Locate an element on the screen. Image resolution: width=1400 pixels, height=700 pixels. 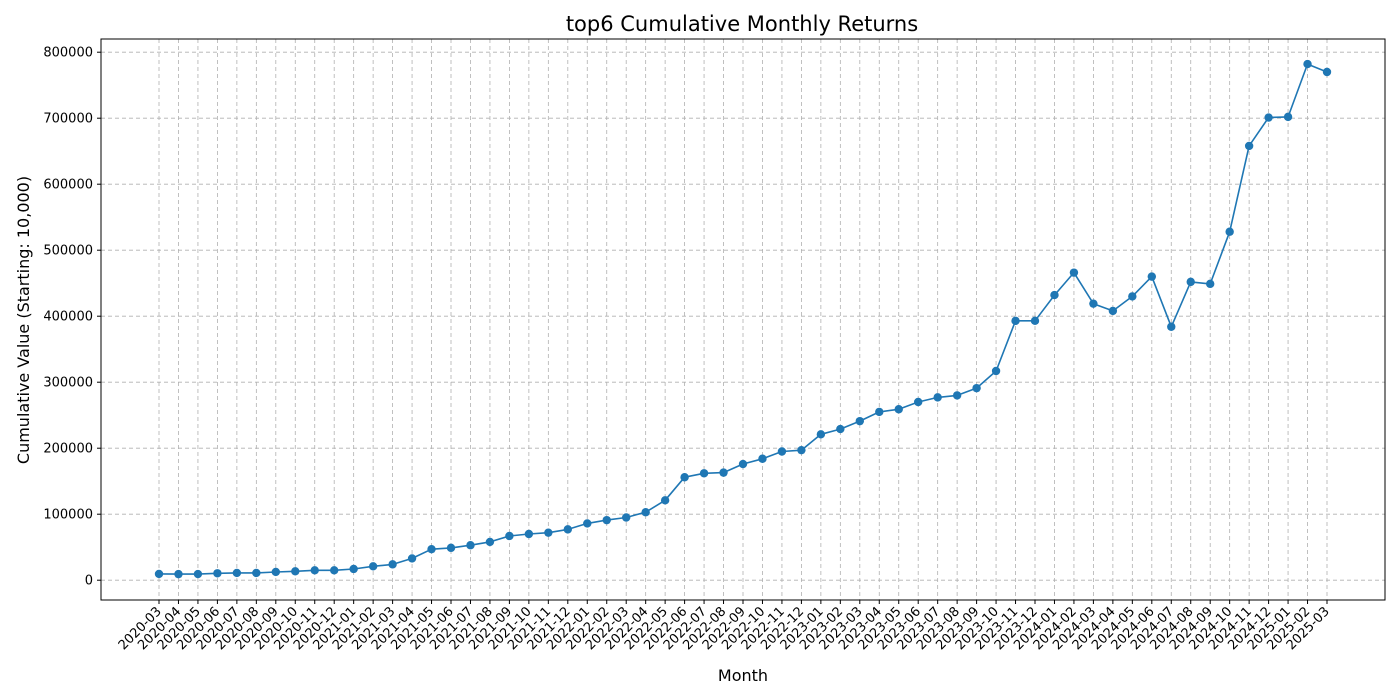
y-tick-label: 600000 is located at coordinates (68, 185).